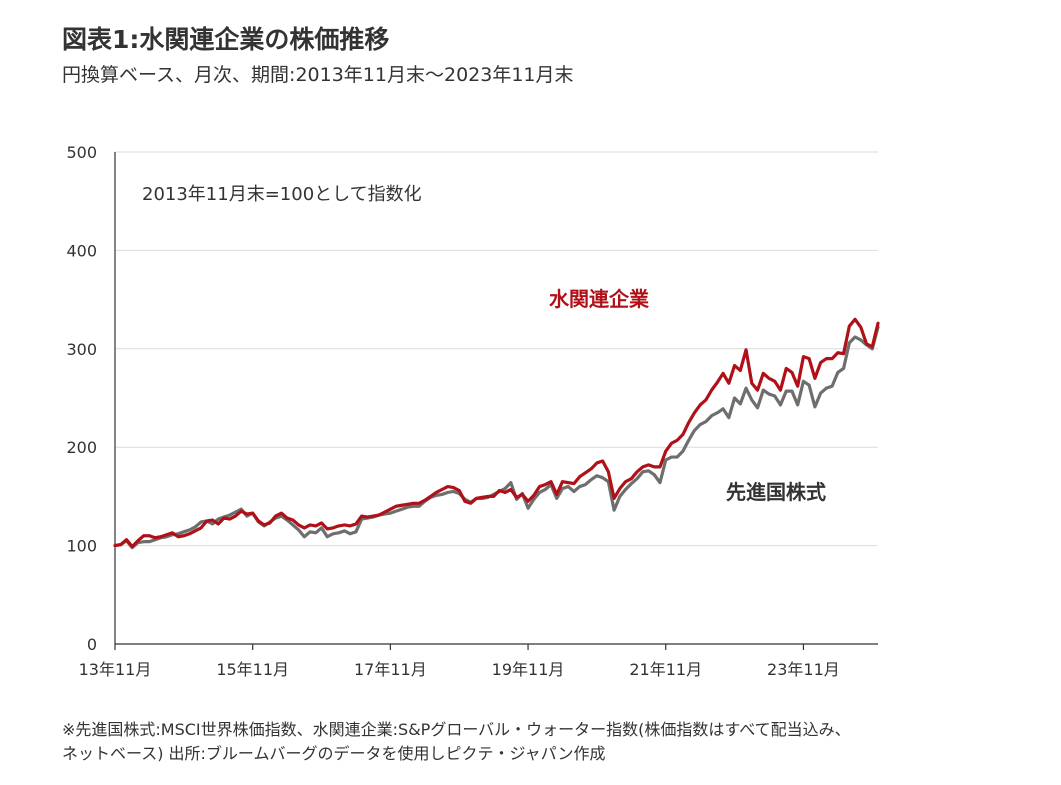 This screenshot has width=1061, height=785. Describe the element at coordinates (776, 492) in the screenshot. I see `series-label-world: 先進国株式` at that location.